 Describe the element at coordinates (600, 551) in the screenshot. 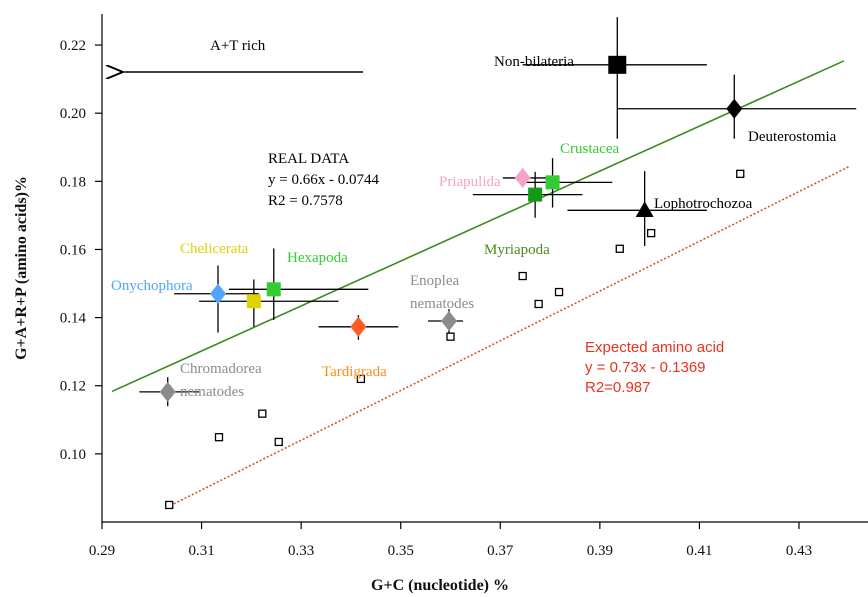

I see `x-tick-label: 0.39` at that location.